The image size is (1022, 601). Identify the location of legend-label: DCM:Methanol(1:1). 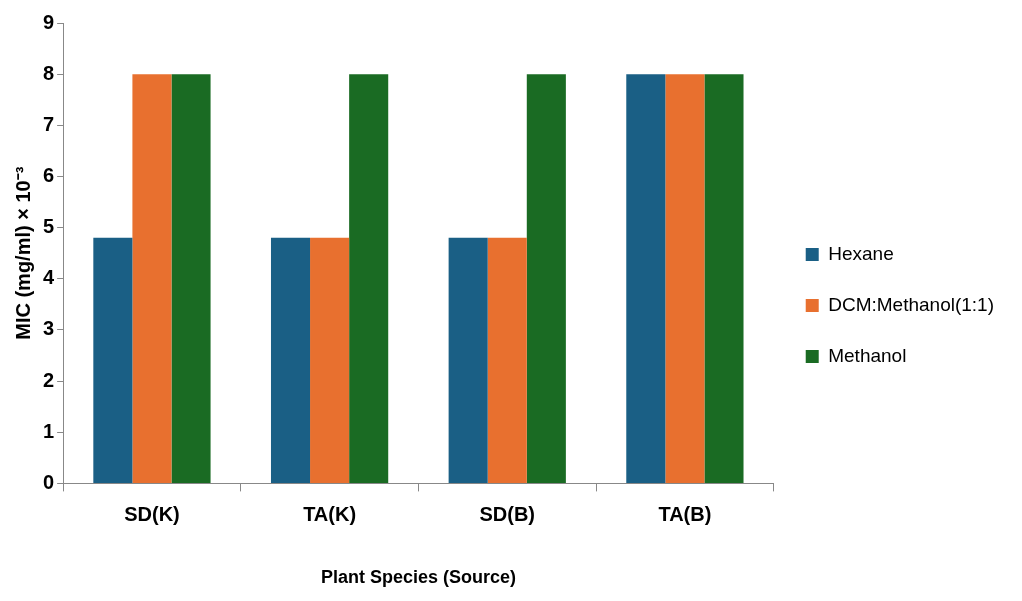
(911, 304).